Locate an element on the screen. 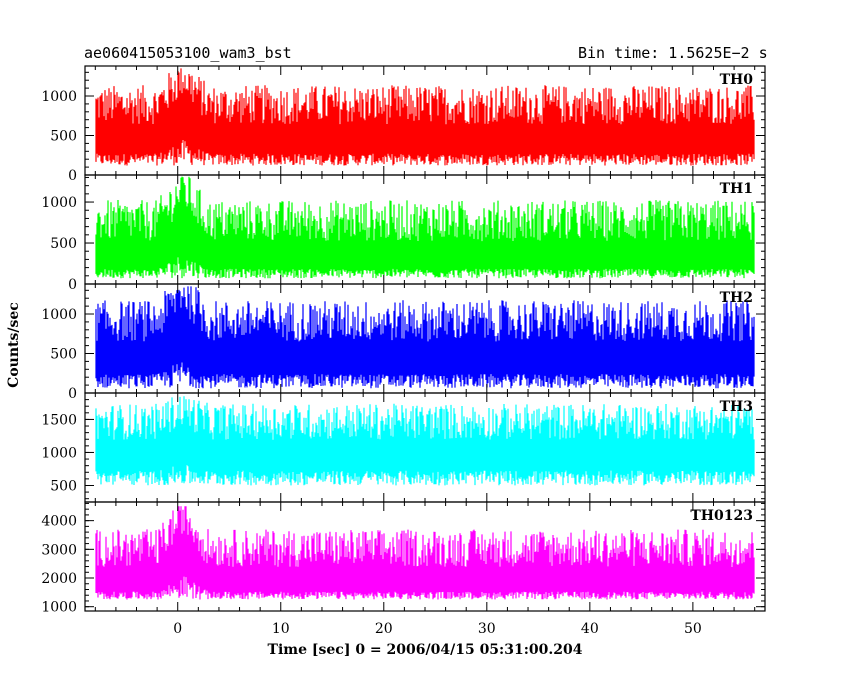 This screenshot has width=850, height=680. panel-label: TH0123 is located at coordinates (721, 516).